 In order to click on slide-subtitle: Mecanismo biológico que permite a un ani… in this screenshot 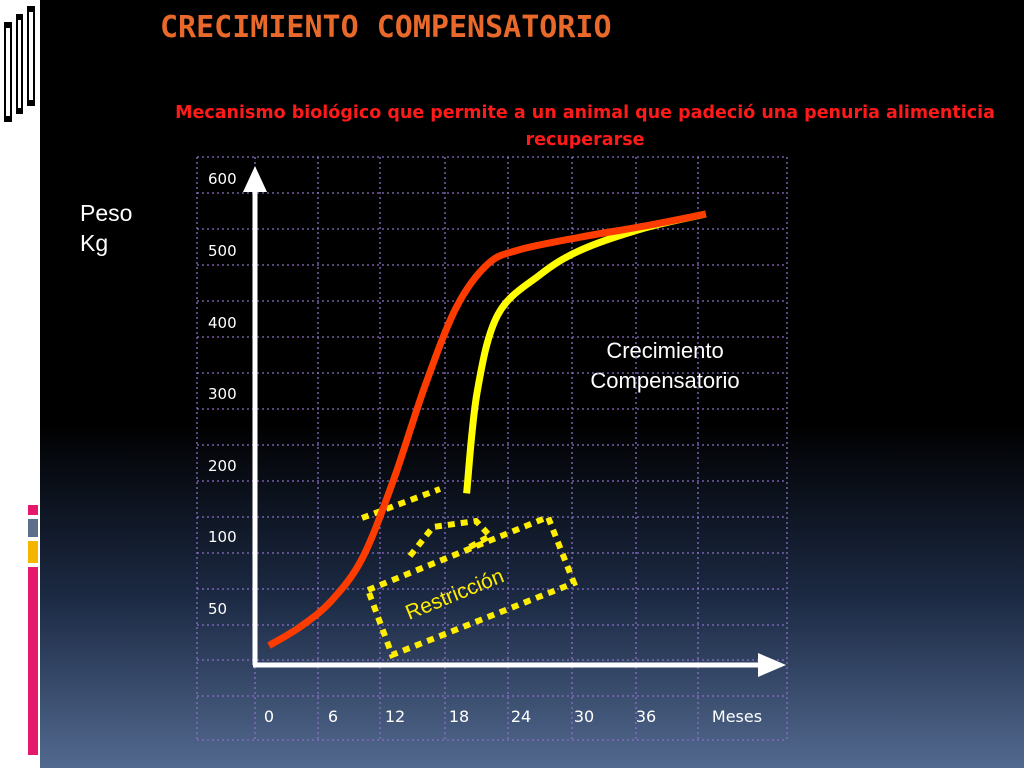, I will do `click(585, 126)`.